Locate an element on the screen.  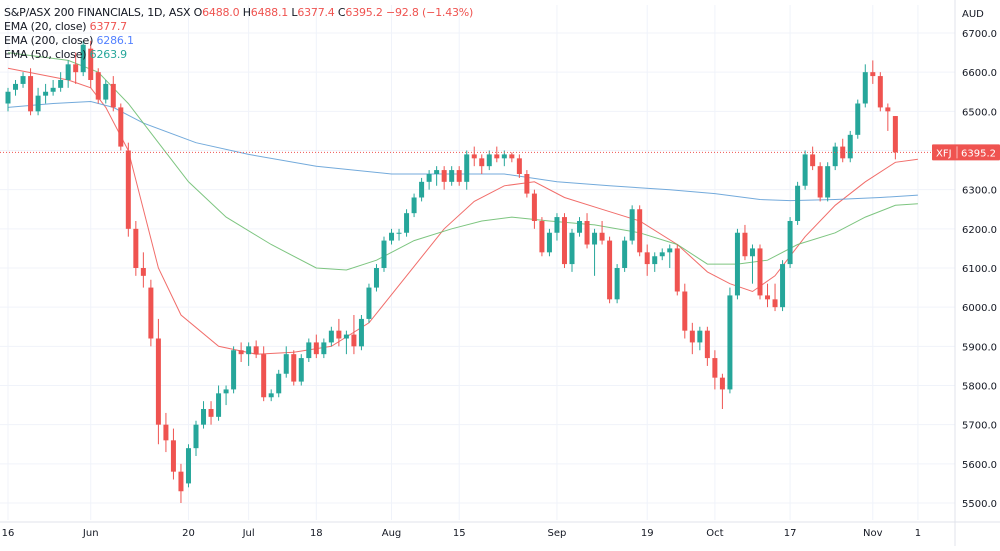
time-axis: 16 Jun 20 Jul 18 Aug 15 Sep 19 Oct 17 Nov 1 is located at coordinates (500, 530).